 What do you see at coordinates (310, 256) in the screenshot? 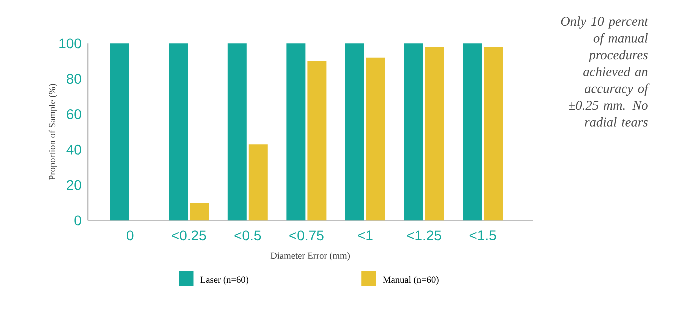
I see `x-axis-title: Diameter Error (mm)` at bounding box center [310, 256].